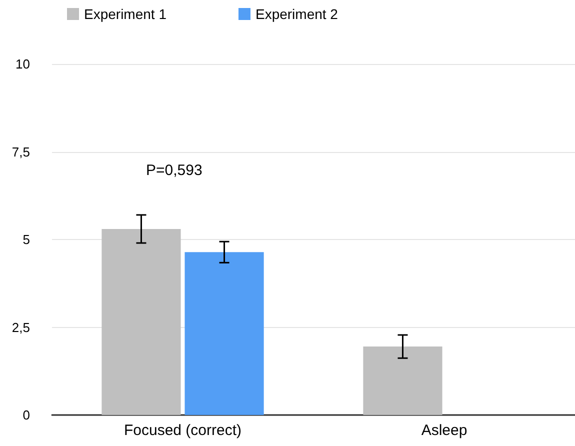  What do you see at coordinates (174, 170) in the screenshot?
I see `annotation: P=0,593` at bounding box center [174, 170].